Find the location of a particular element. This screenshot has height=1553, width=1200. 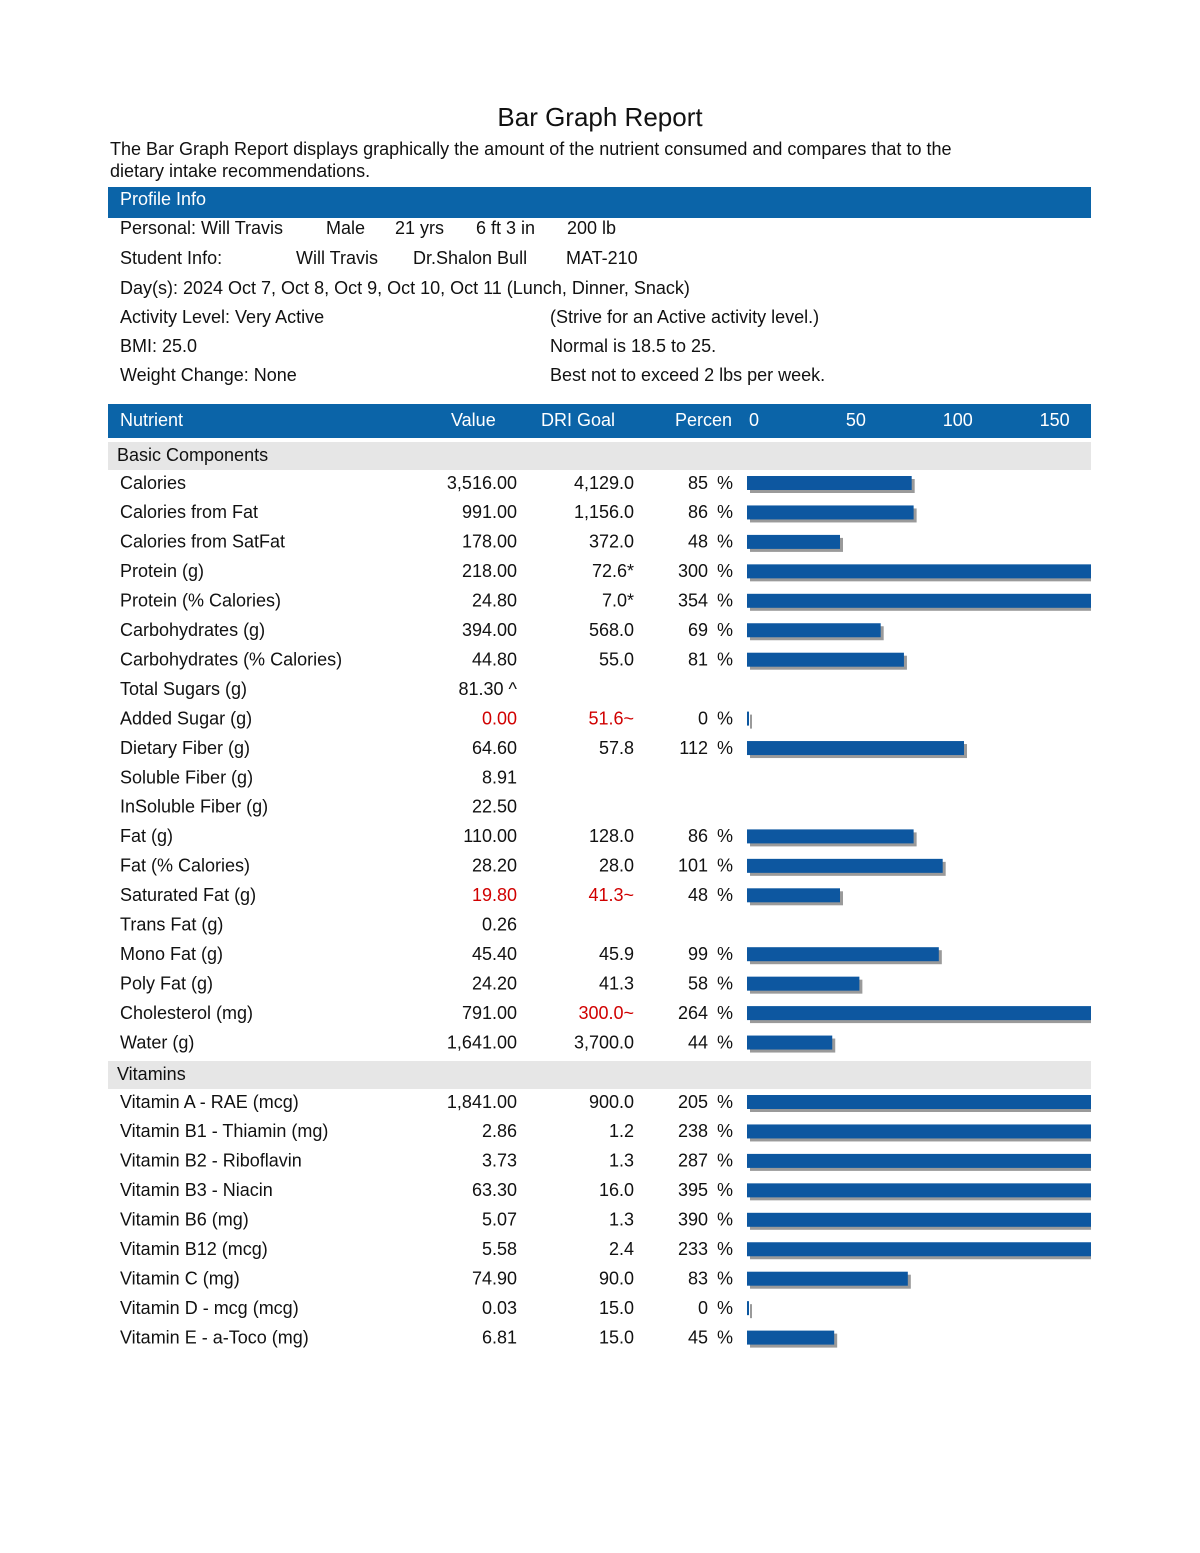

dri-goal: 41.3 is located at coordinates (616, 983).